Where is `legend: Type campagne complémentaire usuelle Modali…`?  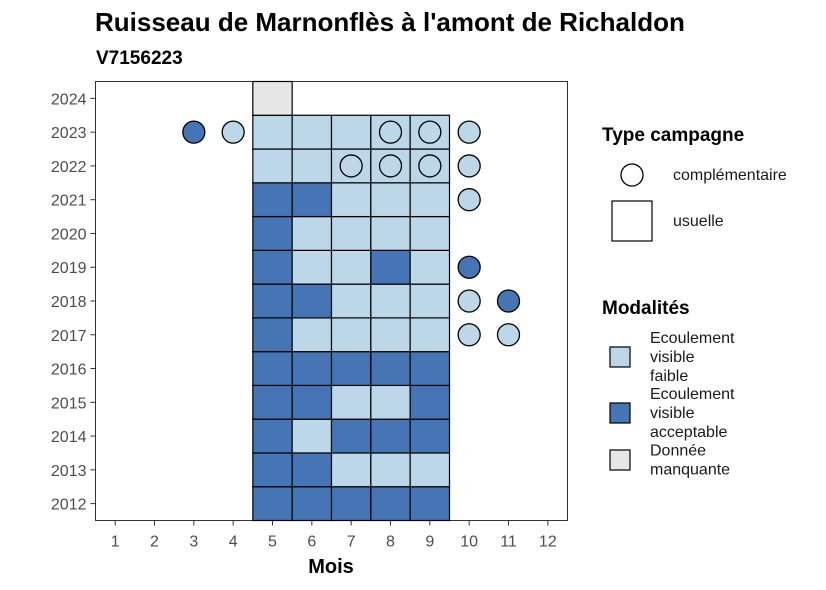
legend: Type campagne complémentaire usuelle Modali… is located at coordinates (694, 302).